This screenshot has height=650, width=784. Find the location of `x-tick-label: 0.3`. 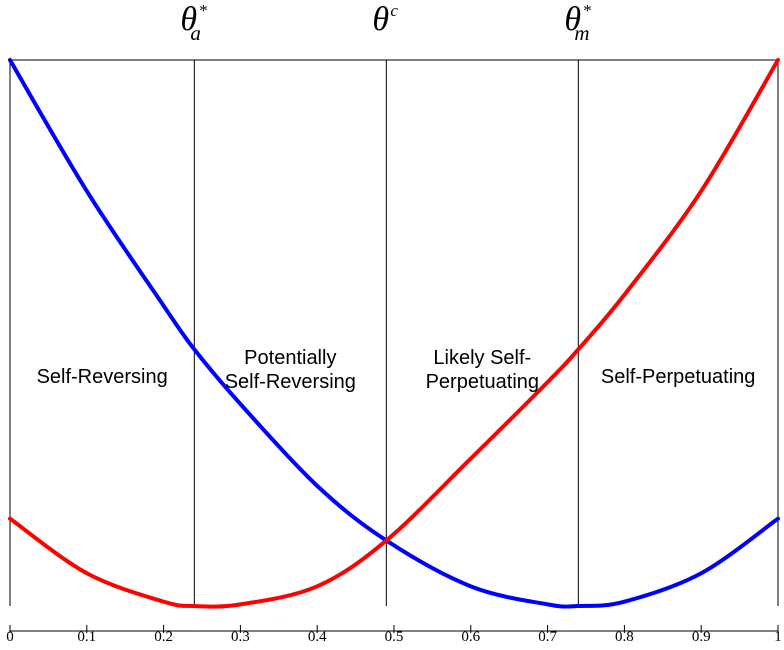

x-tick-label: 0.3 is located at coordinates (240, 637).